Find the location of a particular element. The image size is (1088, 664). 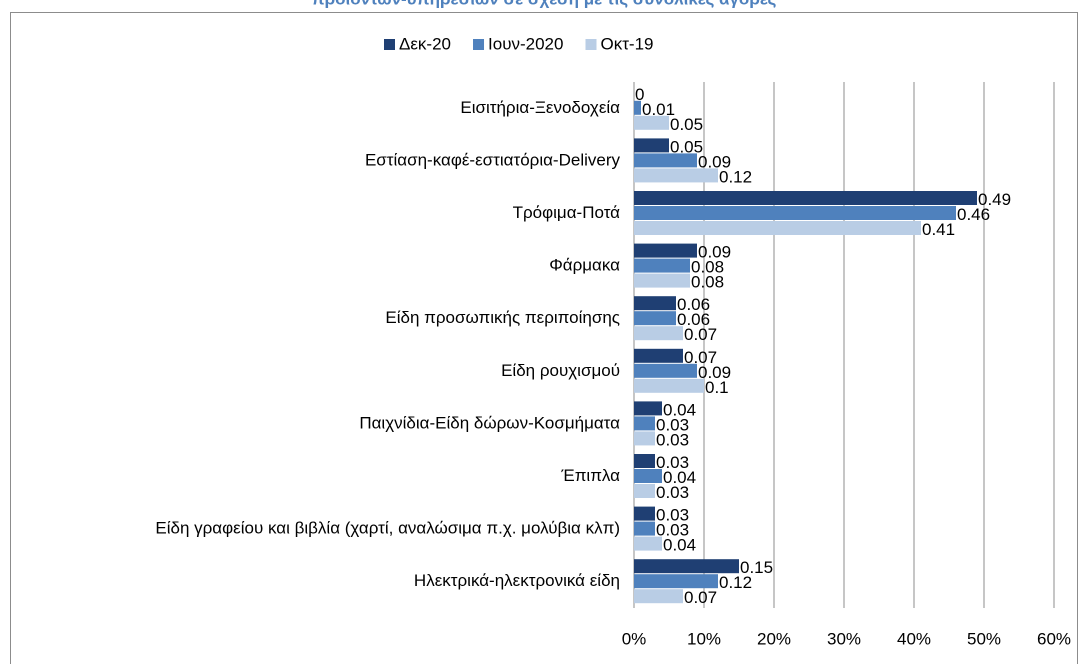

x-tick-label: 10% is located at coordinates (704, 638).